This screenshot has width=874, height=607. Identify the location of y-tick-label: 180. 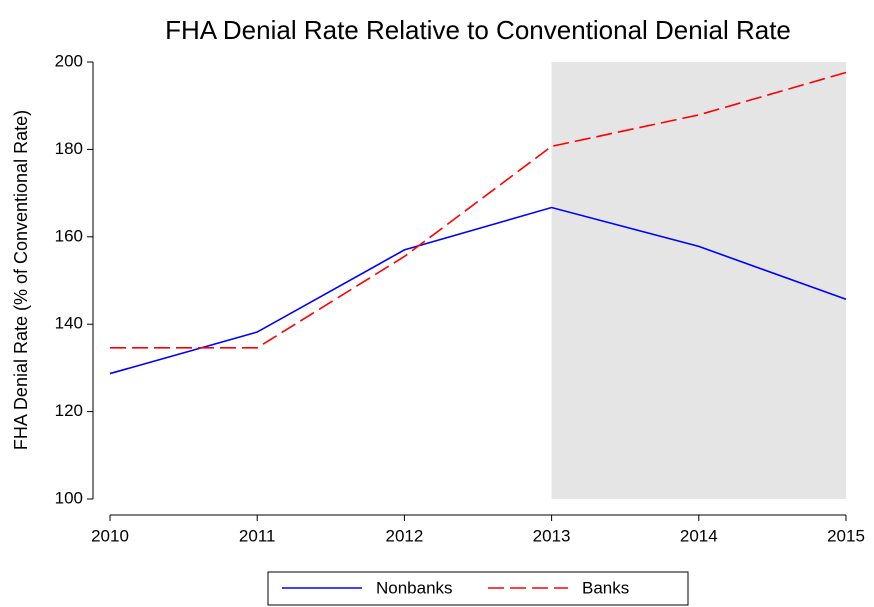
(69, 148).